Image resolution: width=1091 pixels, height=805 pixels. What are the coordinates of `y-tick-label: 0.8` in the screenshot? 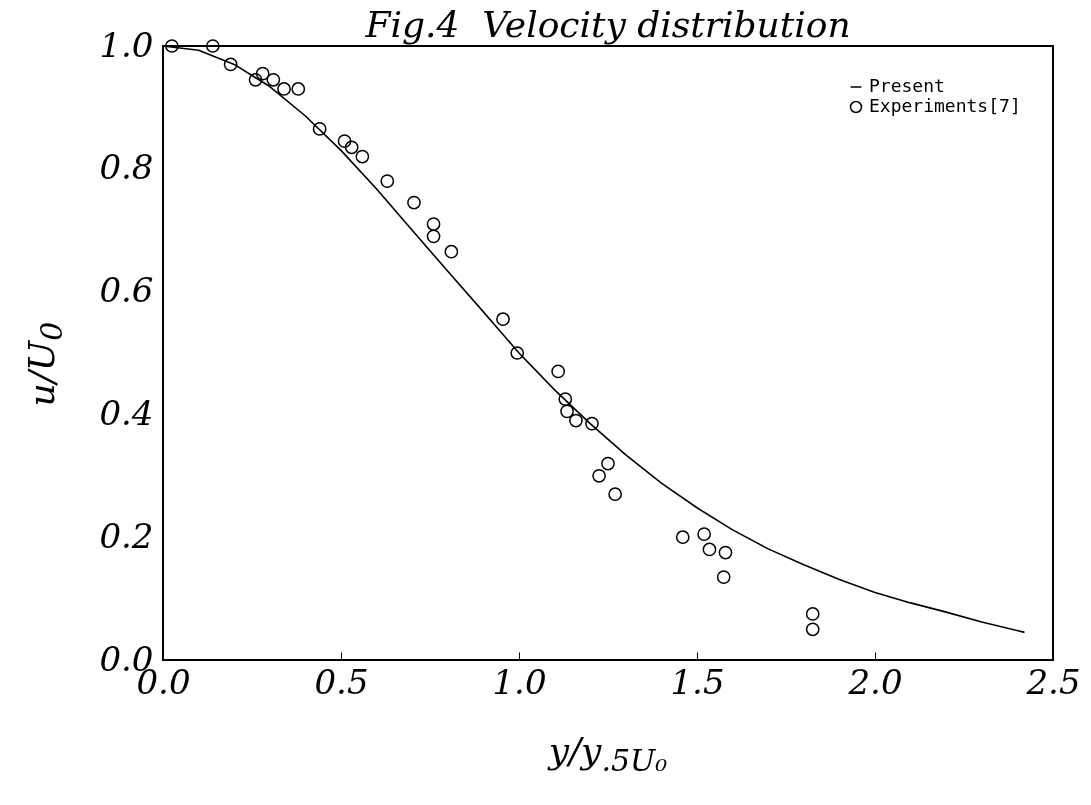 It's located at (126, 167).